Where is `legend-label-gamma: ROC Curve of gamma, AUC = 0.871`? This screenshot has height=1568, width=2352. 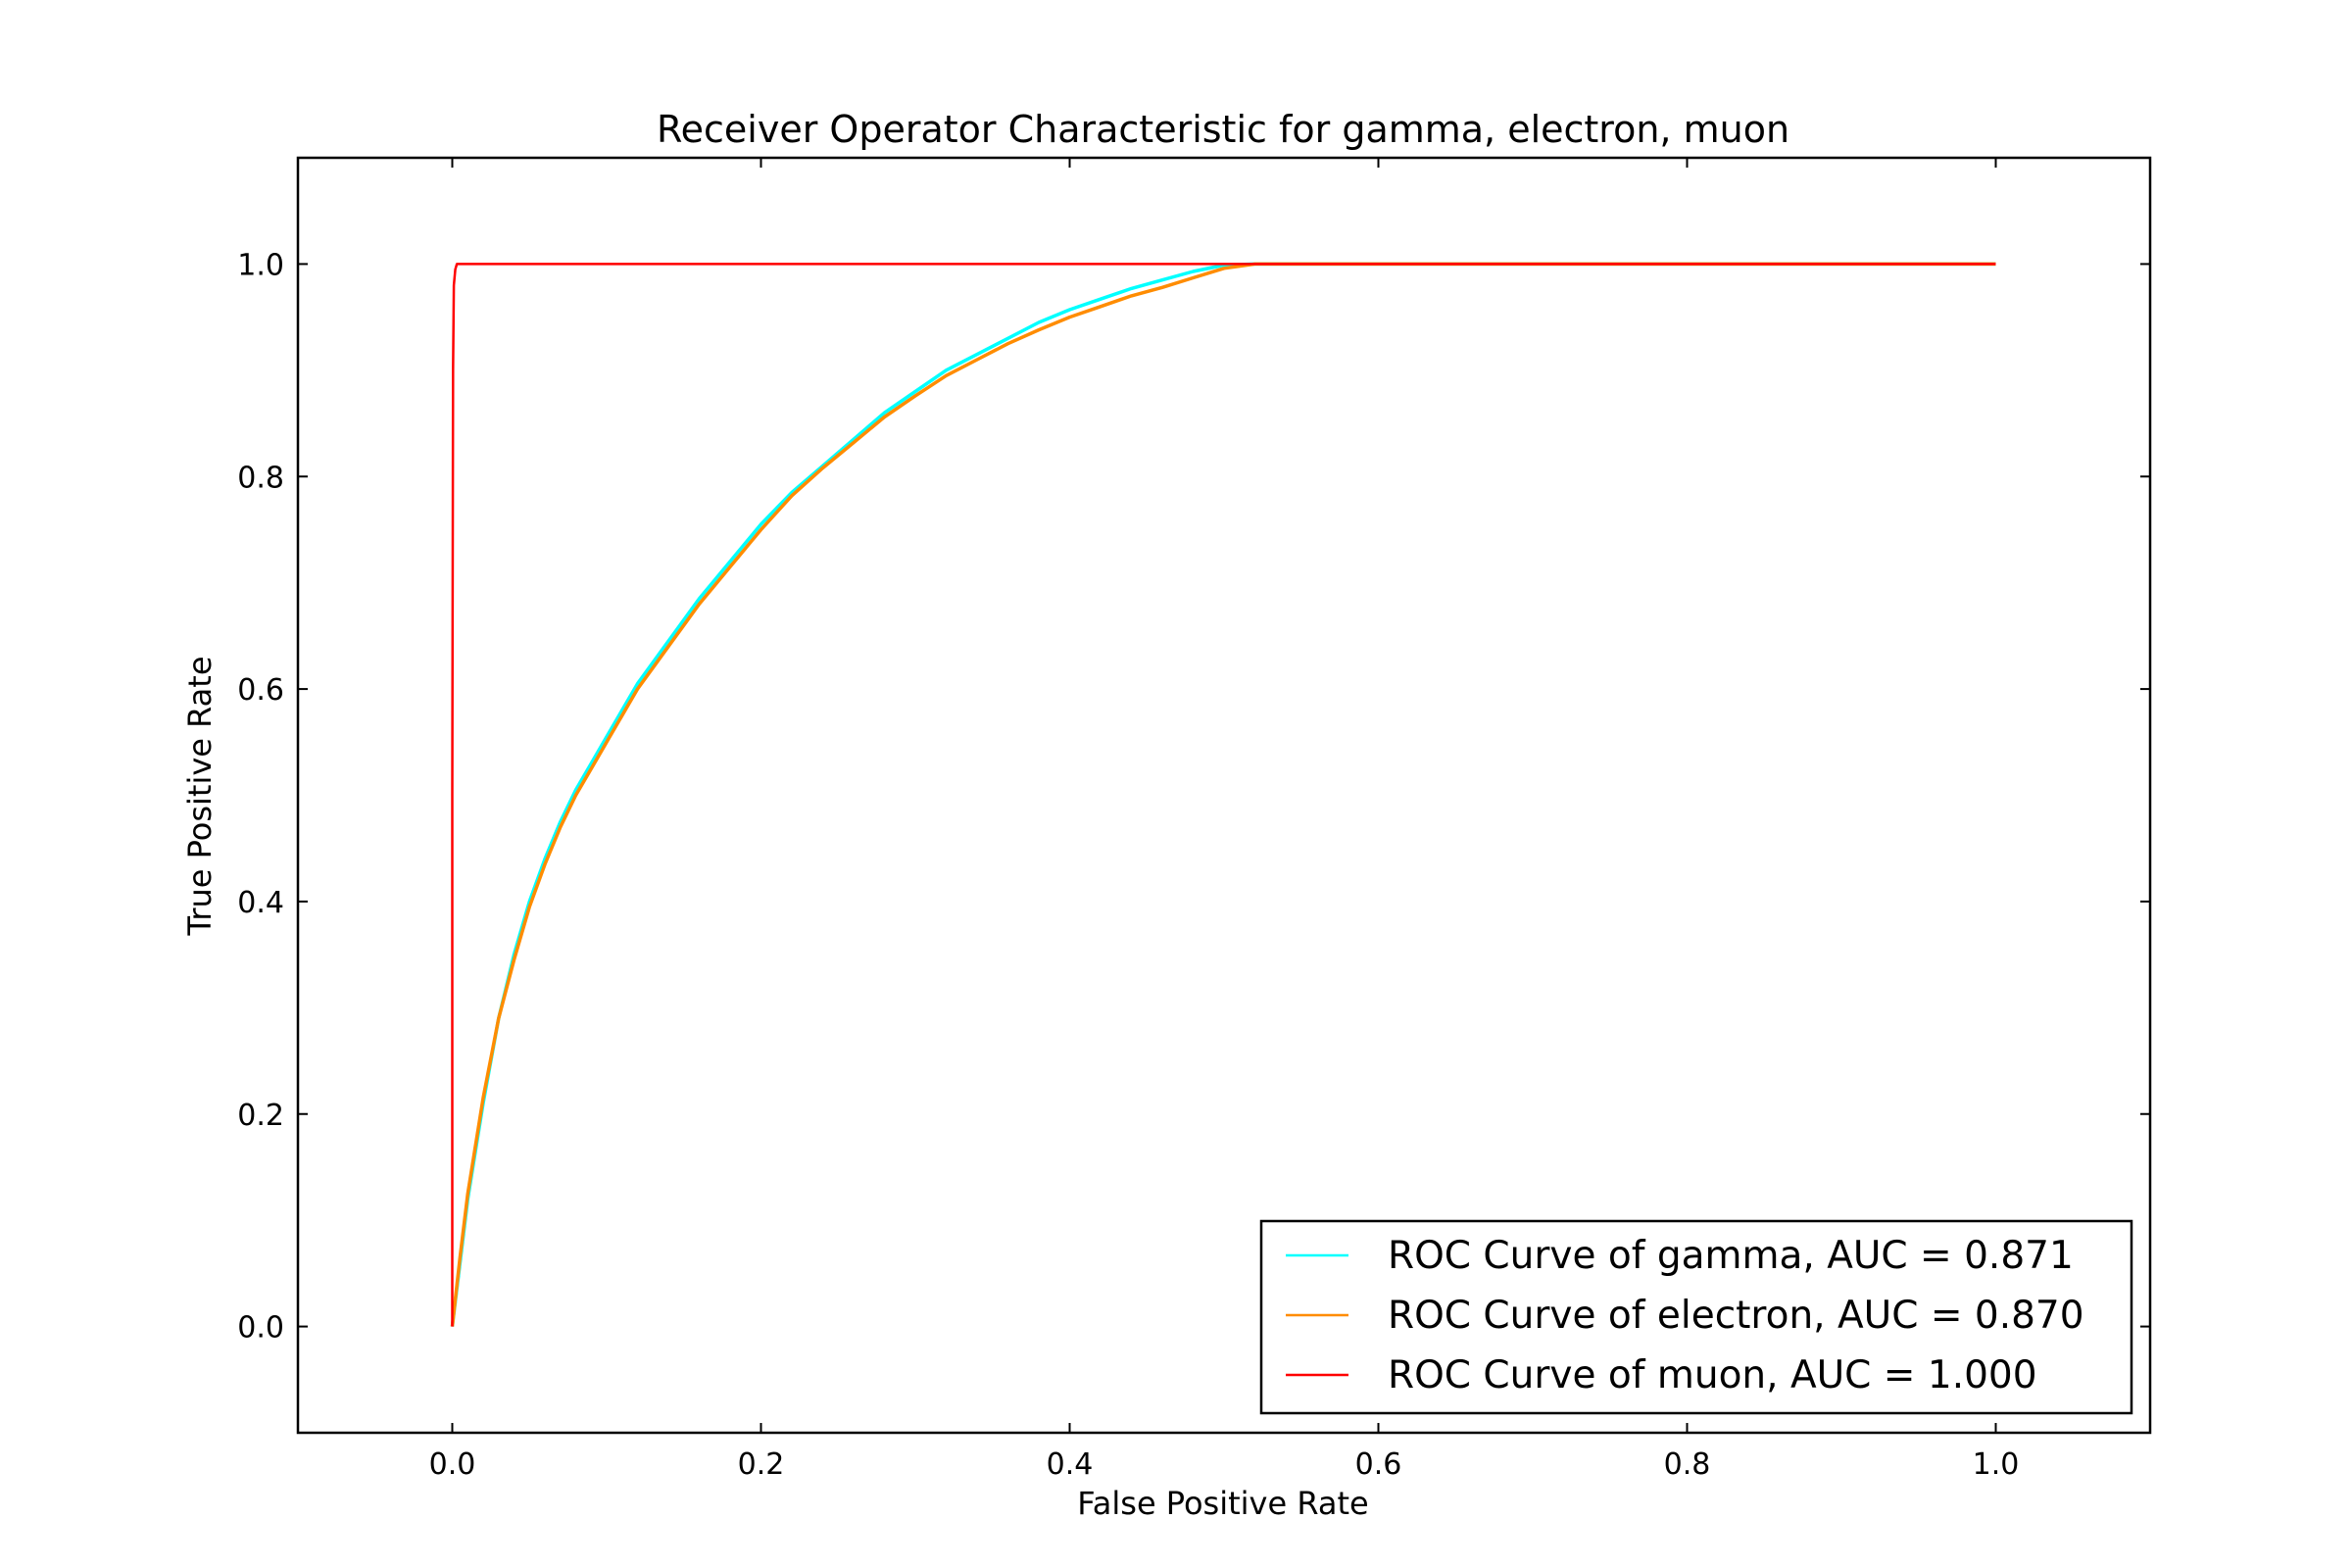
legend-label-gamma: ROC Curve of gamma, AUC = 0.871 is located at coordinates (1731, 1256).